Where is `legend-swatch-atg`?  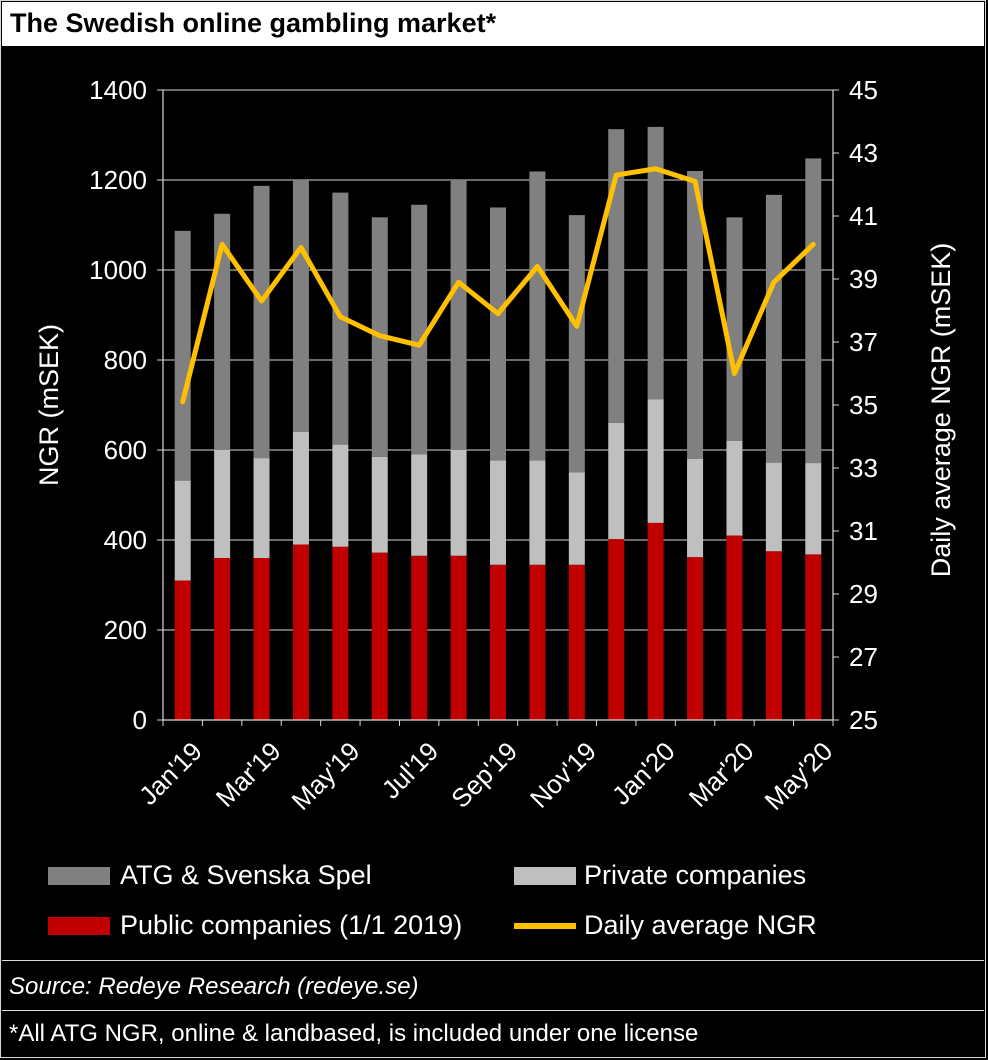 legend-swatch-atg is located at coordinates (79, 876).